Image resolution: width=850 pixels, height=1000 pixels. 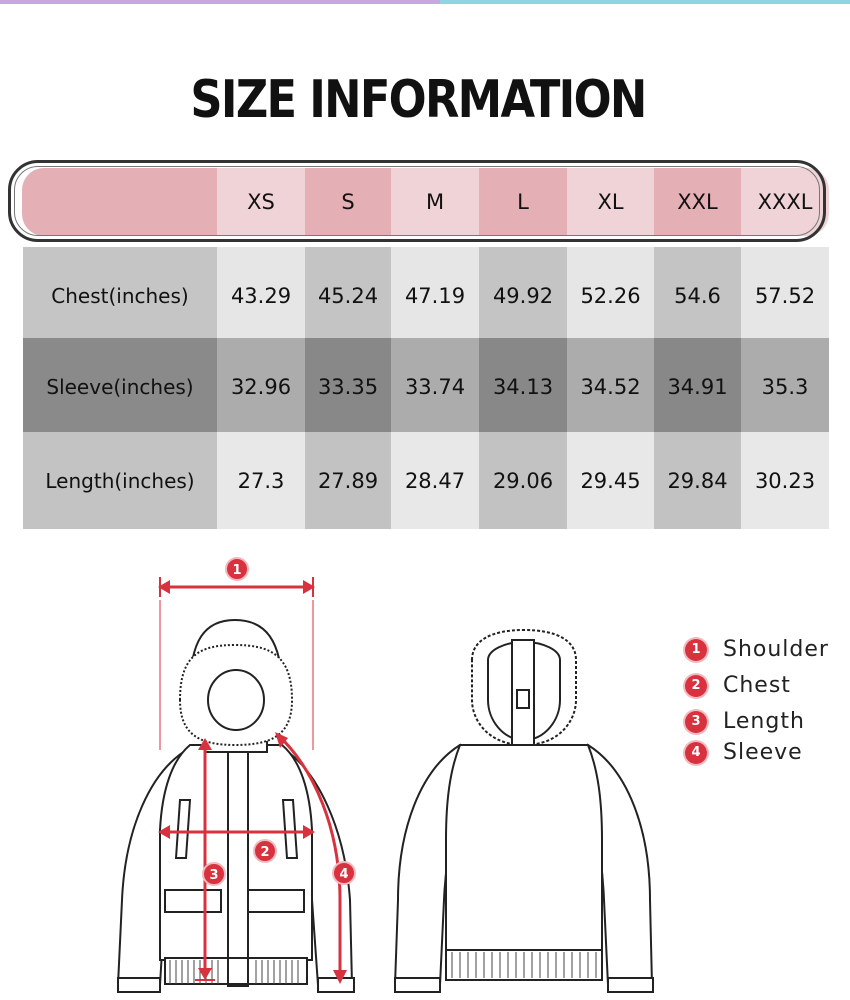 What do you see at coordinates (610, 386) in the screenshot?
I see `table-cell: 34.52` at bounding box center [610, 386].